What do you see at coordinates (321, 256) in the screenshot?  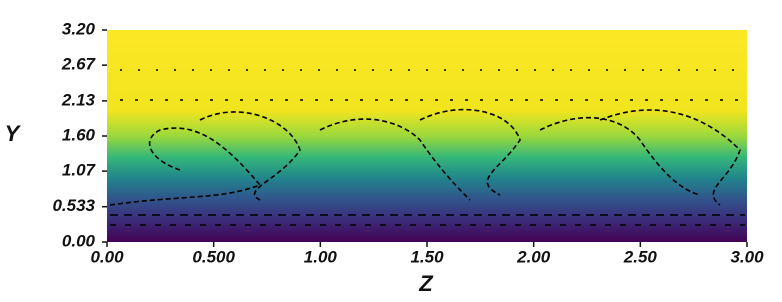 I see `x-tick-label: 1.00` at bounding box center [321, 256].